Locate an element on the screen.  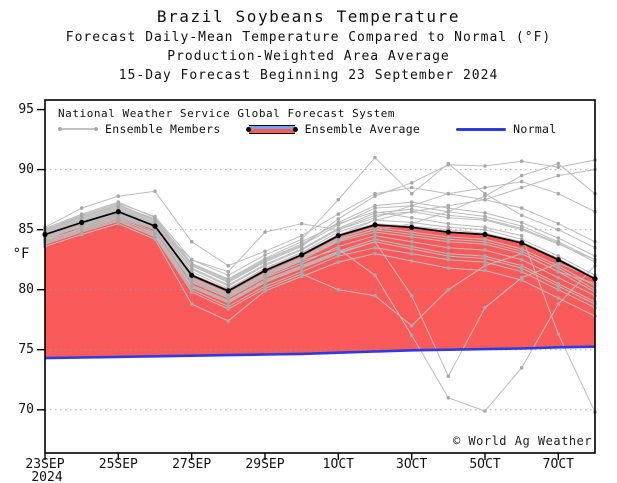
average-band-icon is located at coordinates (271, 129).